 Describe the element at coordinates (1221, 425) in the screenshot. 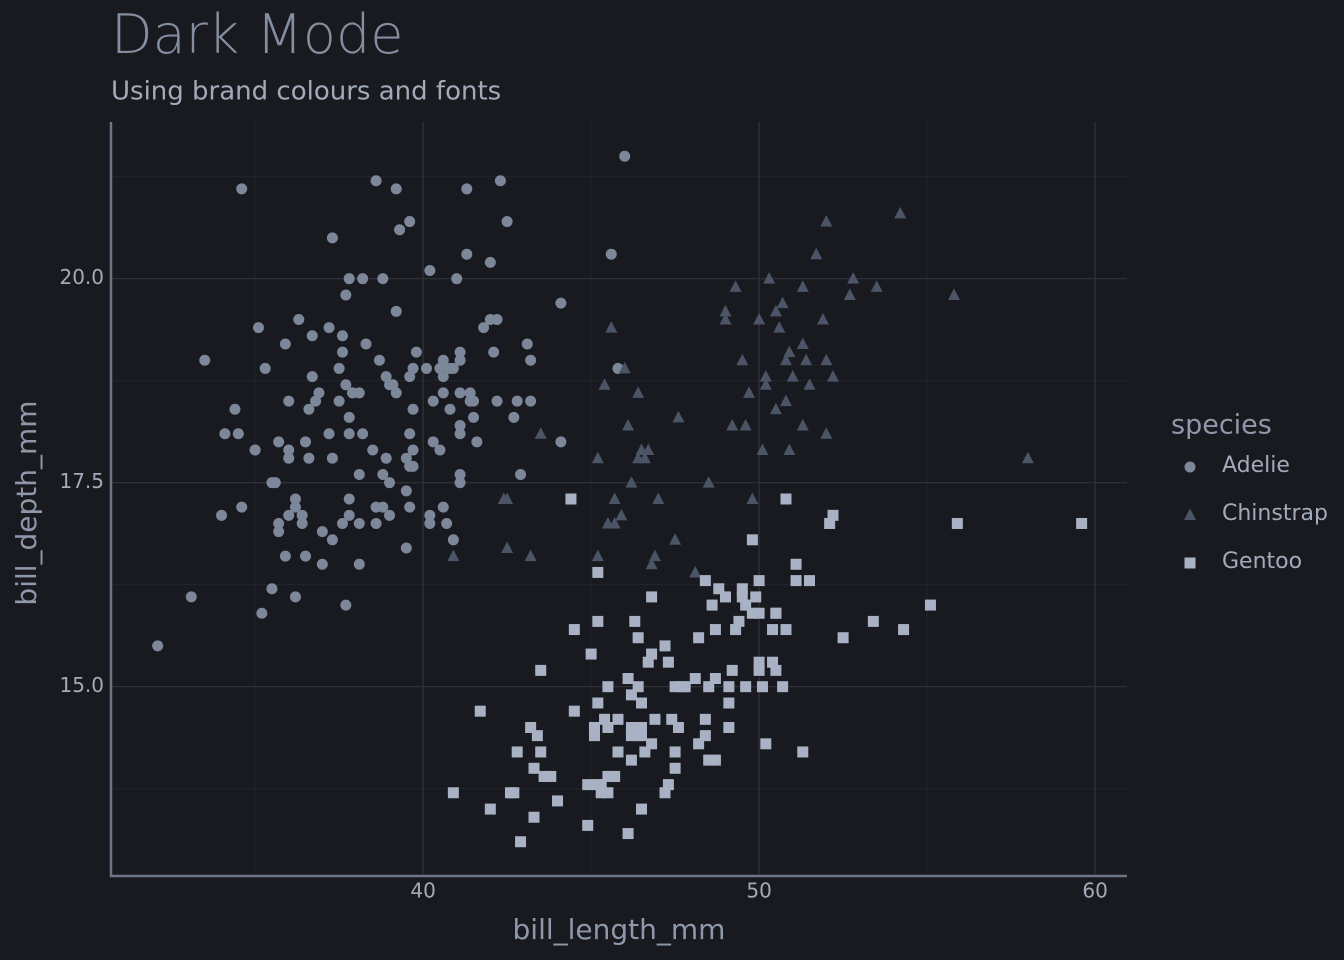

I see `legend-title: species` at that location.